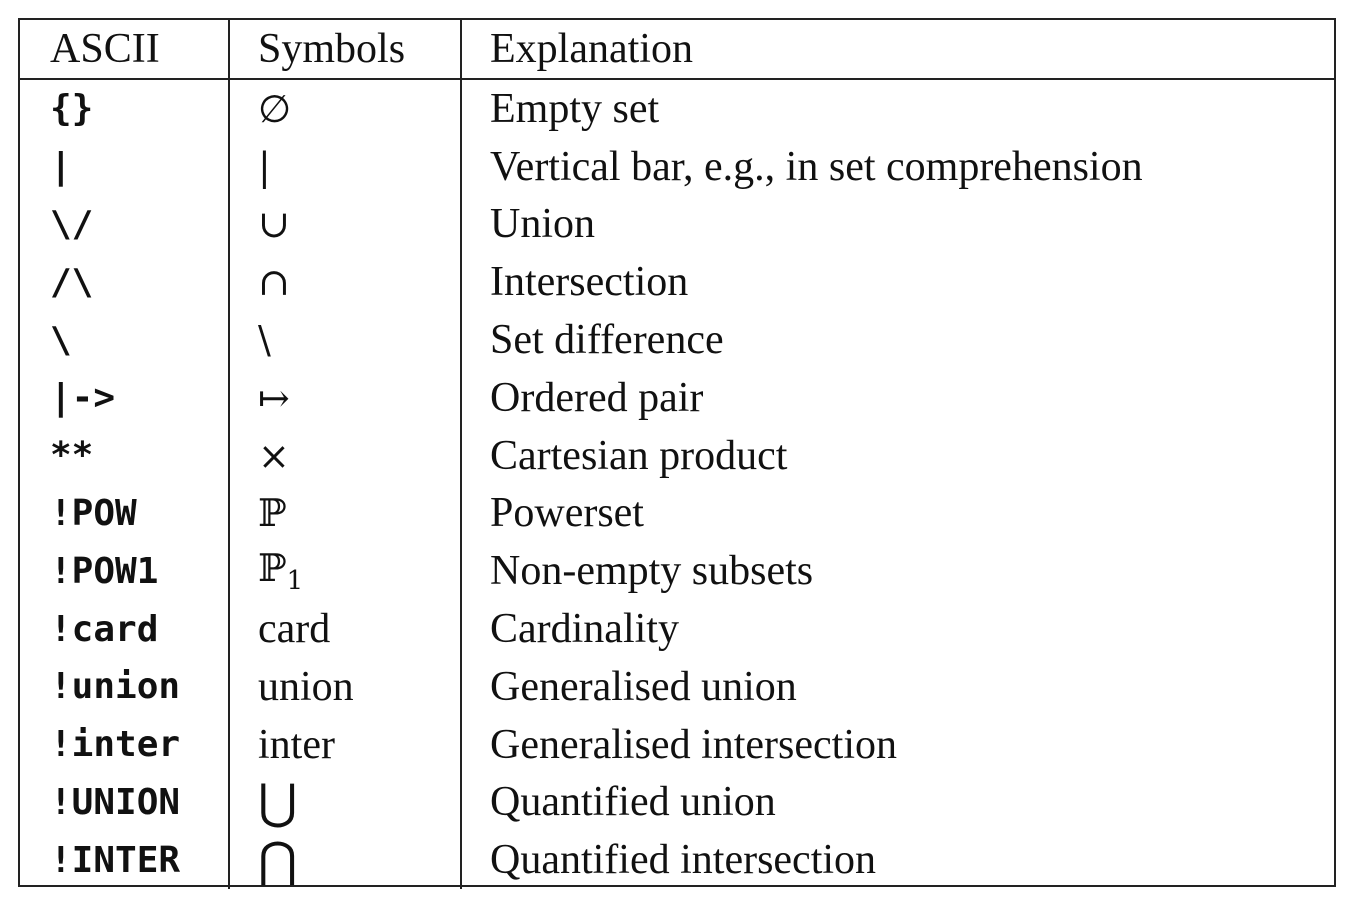  I want to click on ascii-cell: !union, so click(125, 686).